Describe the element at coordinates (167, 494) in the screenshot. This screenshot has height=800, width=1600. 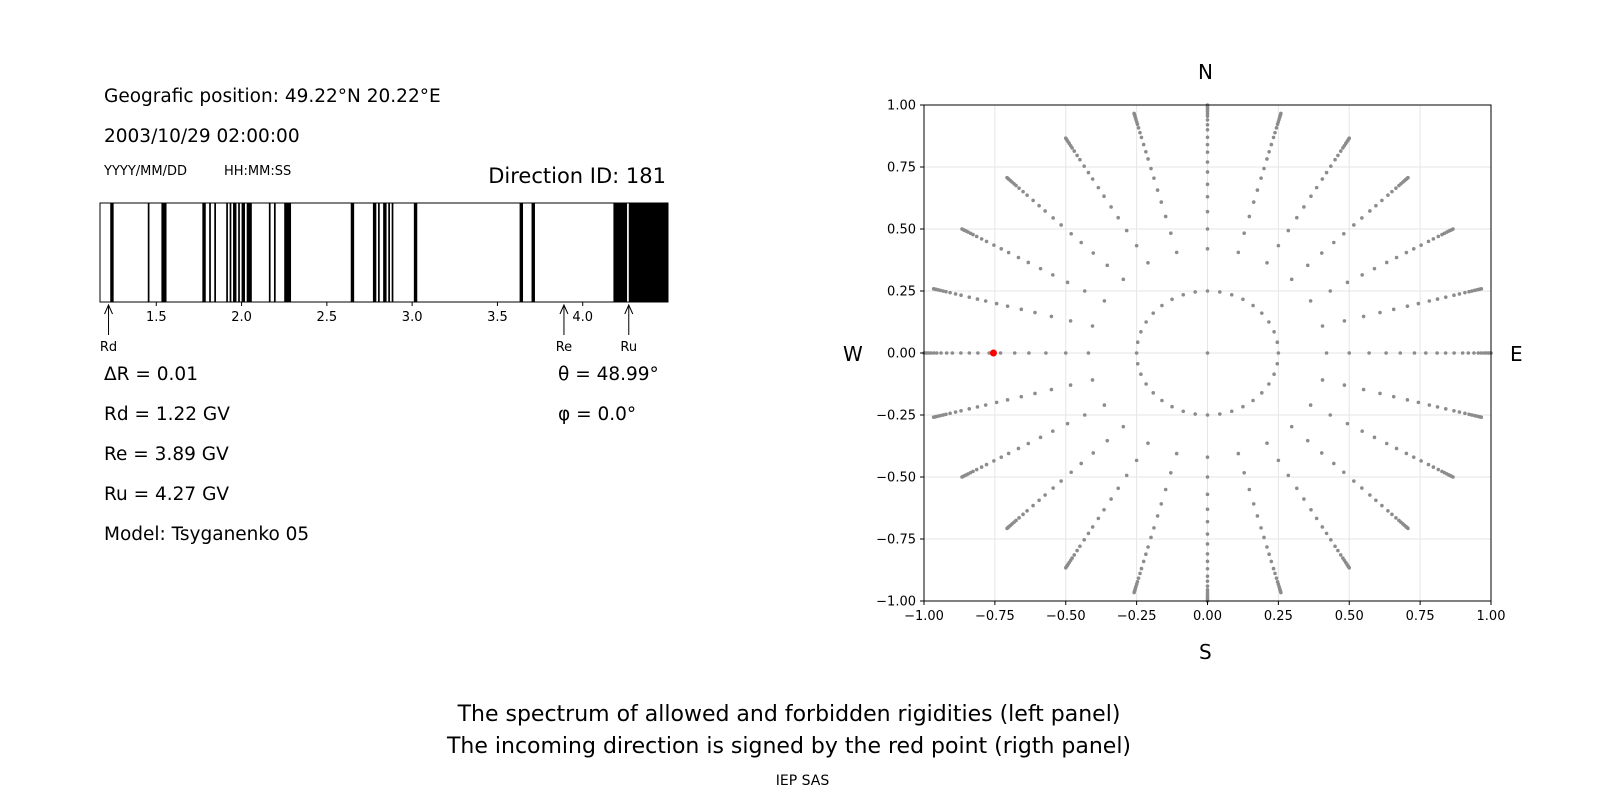
I see `ru-value: Ru = 4.27 GV` at that location.